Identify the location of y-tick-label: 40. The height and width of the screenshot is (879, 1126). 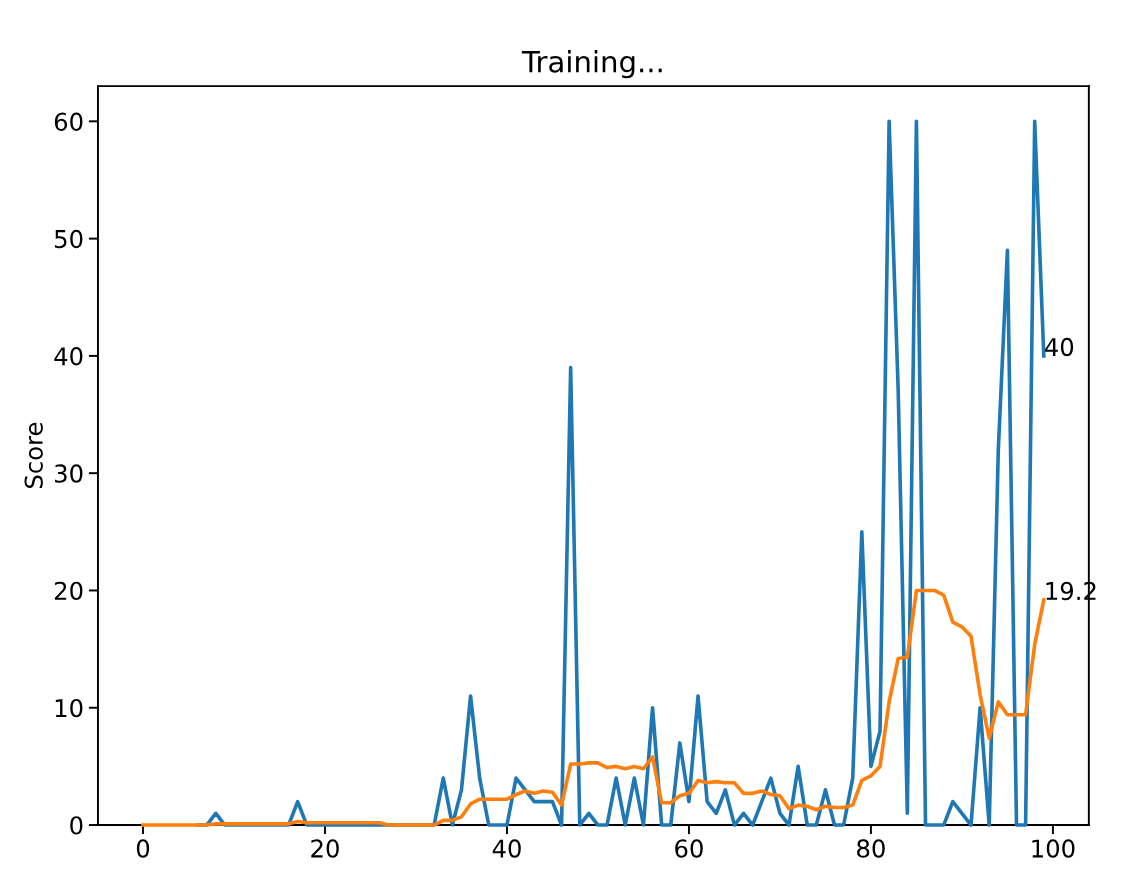
(68, 356).